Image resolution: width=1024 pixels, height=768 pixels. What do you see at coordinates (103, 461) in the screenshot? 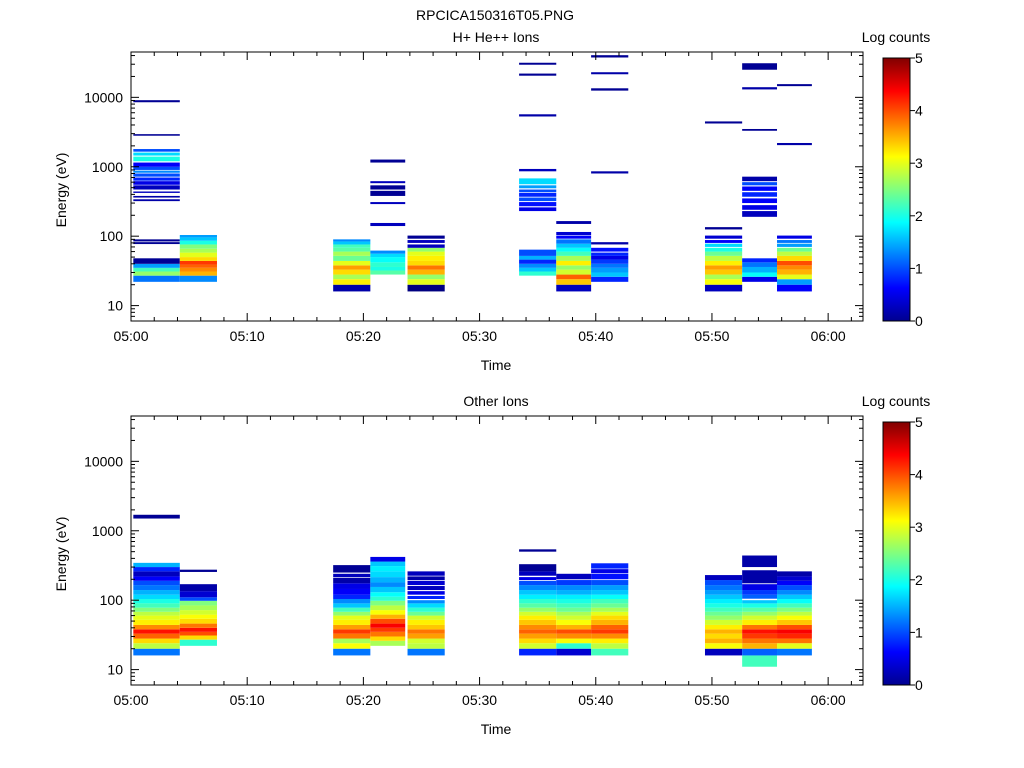
I see `y-tick-label: 10000` at bounding box center [103, 461].